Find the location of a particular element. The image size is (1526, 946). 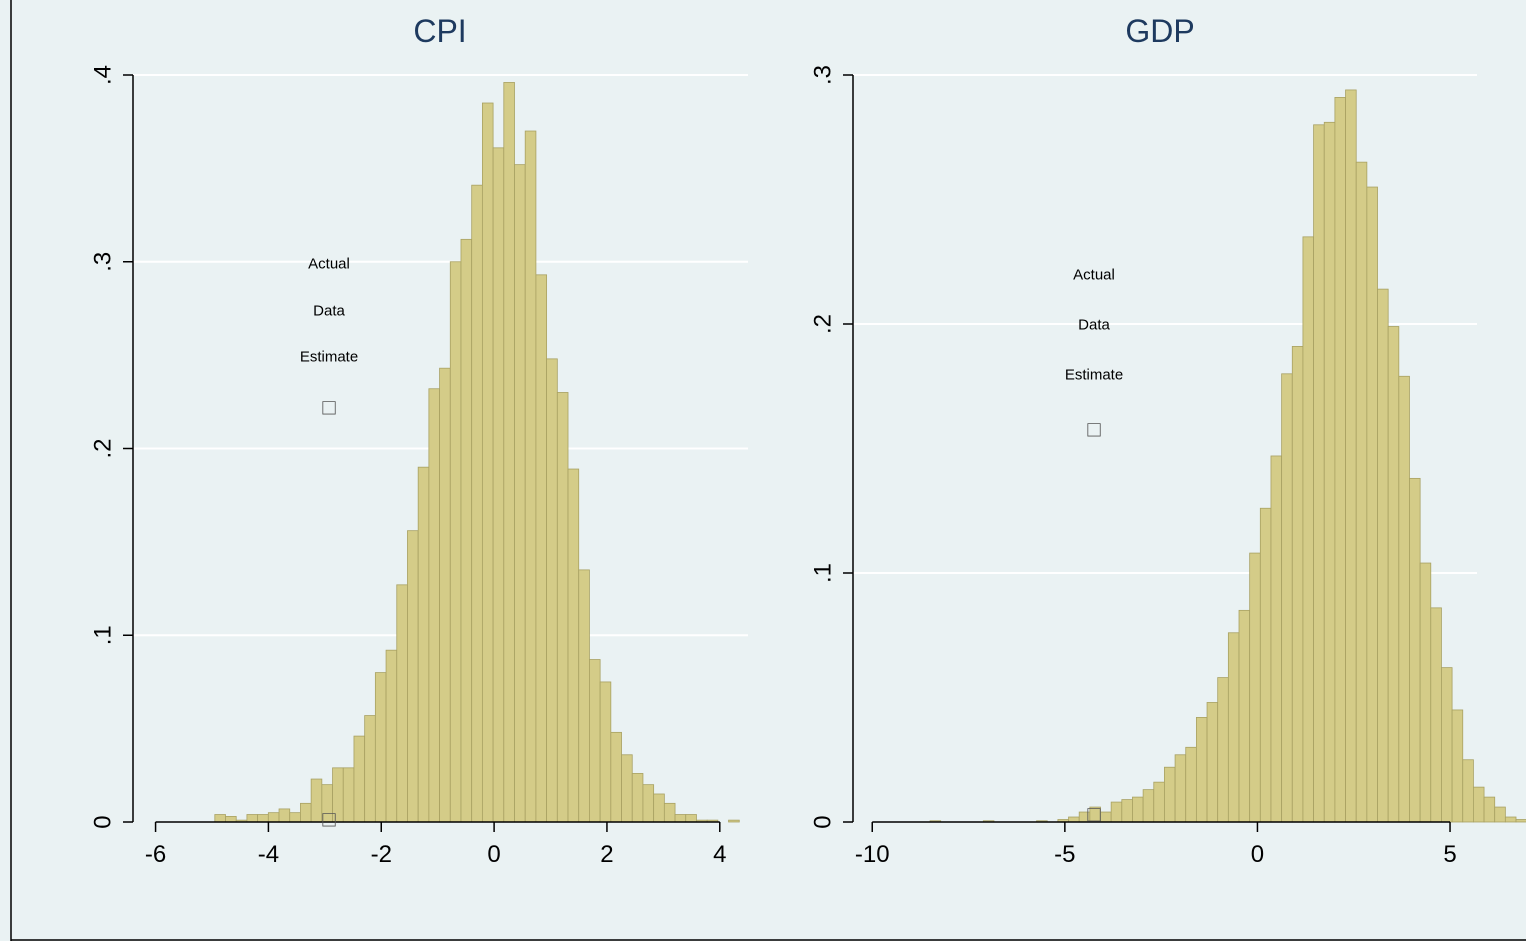

x-tick-label: -10 is located at coordinates (872, 854).